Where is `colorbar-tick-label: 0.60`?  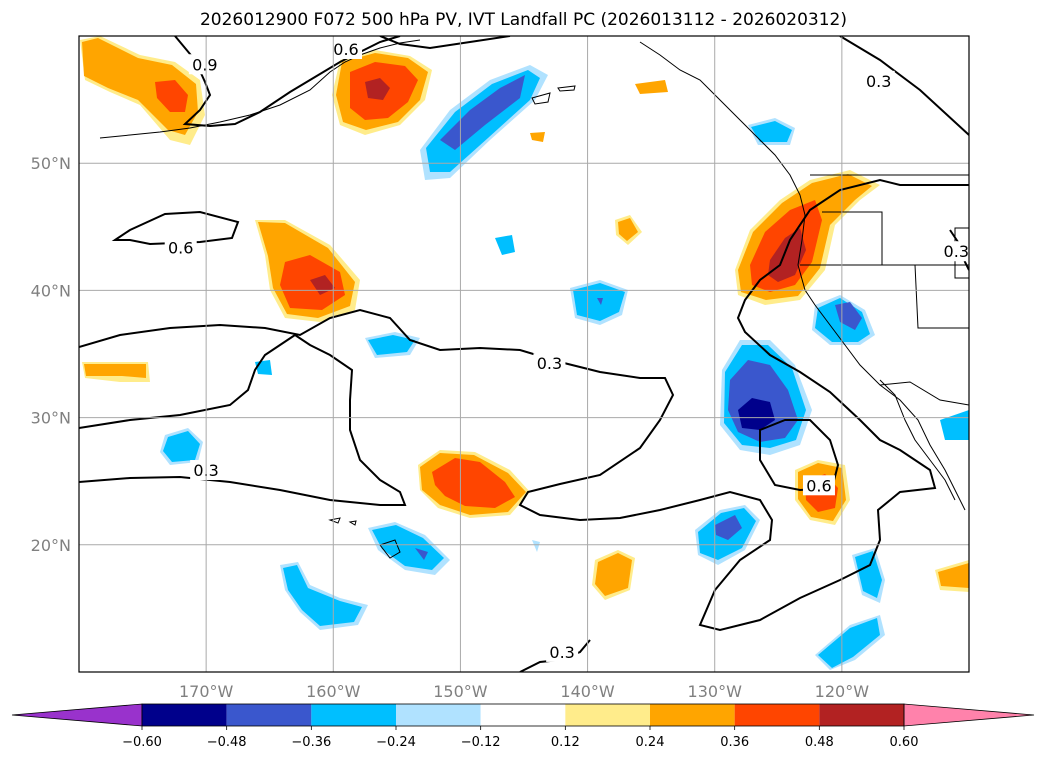
colorbar-tick-label: 0.60 is located at coordinates (904, 742).